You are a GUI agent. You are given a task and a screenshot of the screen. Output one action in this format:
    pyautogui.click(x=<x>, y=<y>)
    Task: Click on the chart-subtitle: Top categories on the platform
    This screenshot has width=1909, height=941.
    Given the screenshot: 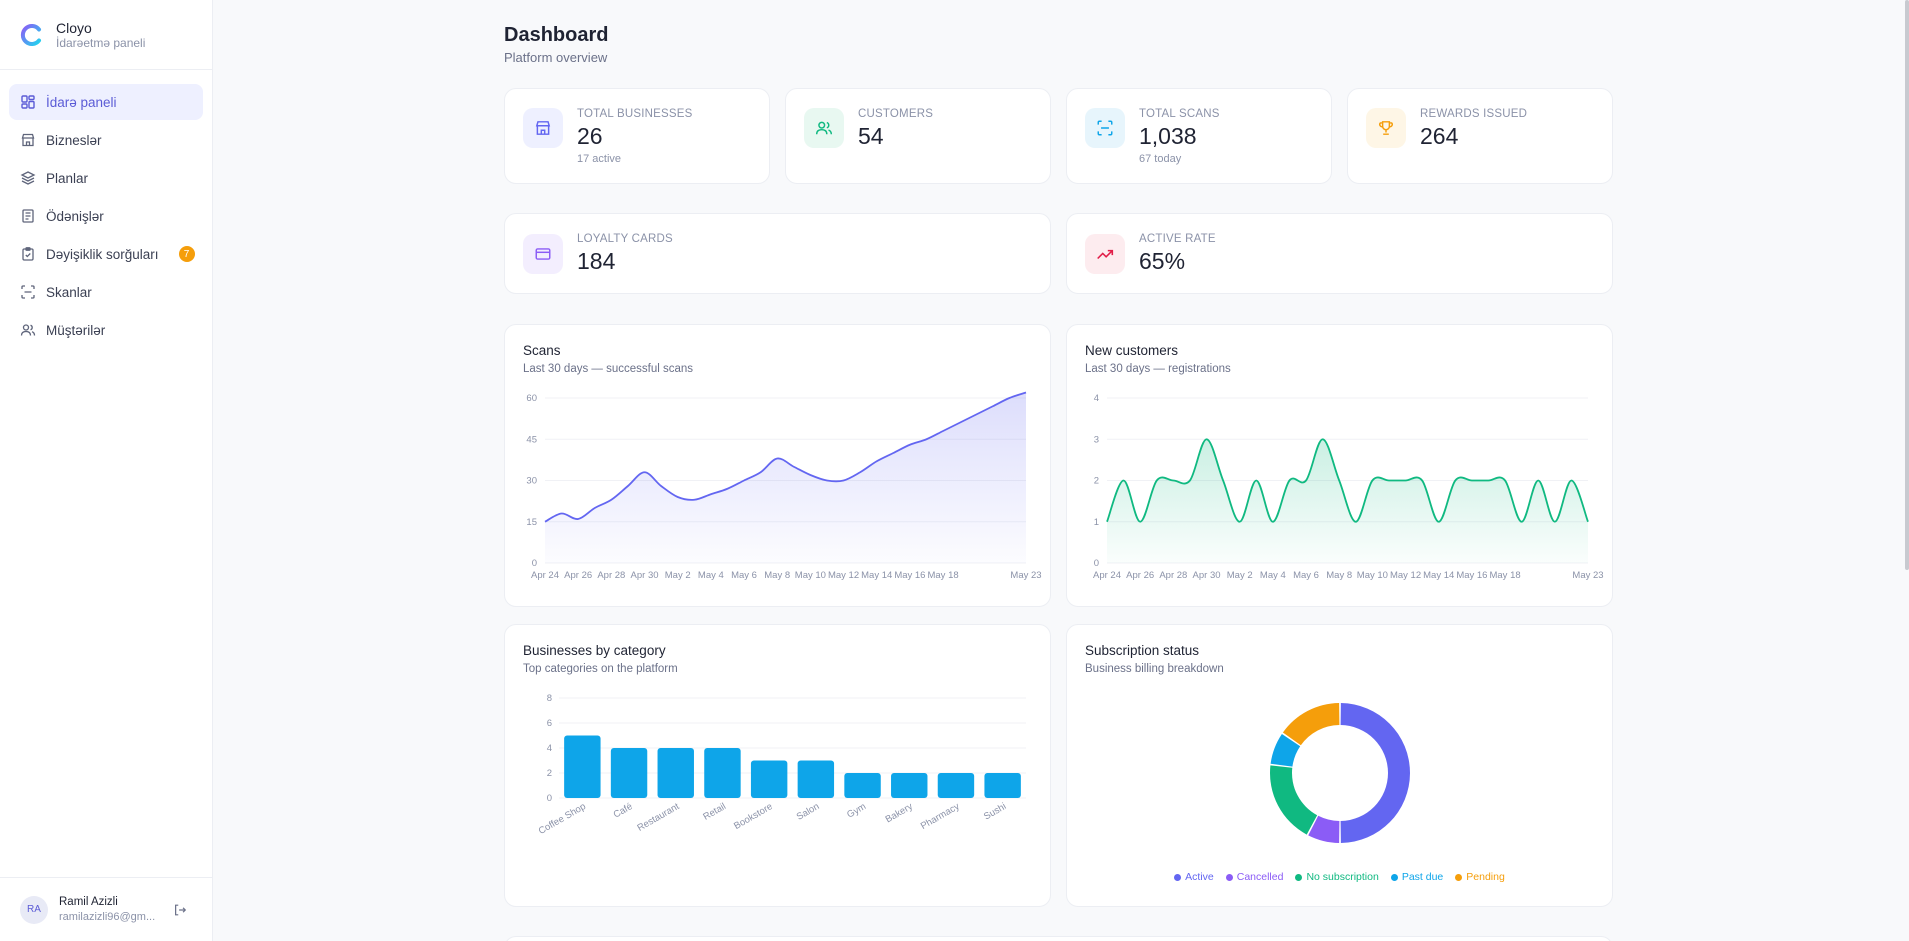 What is the action you would take?
    pyautogui.click(x=600, y=669)
    